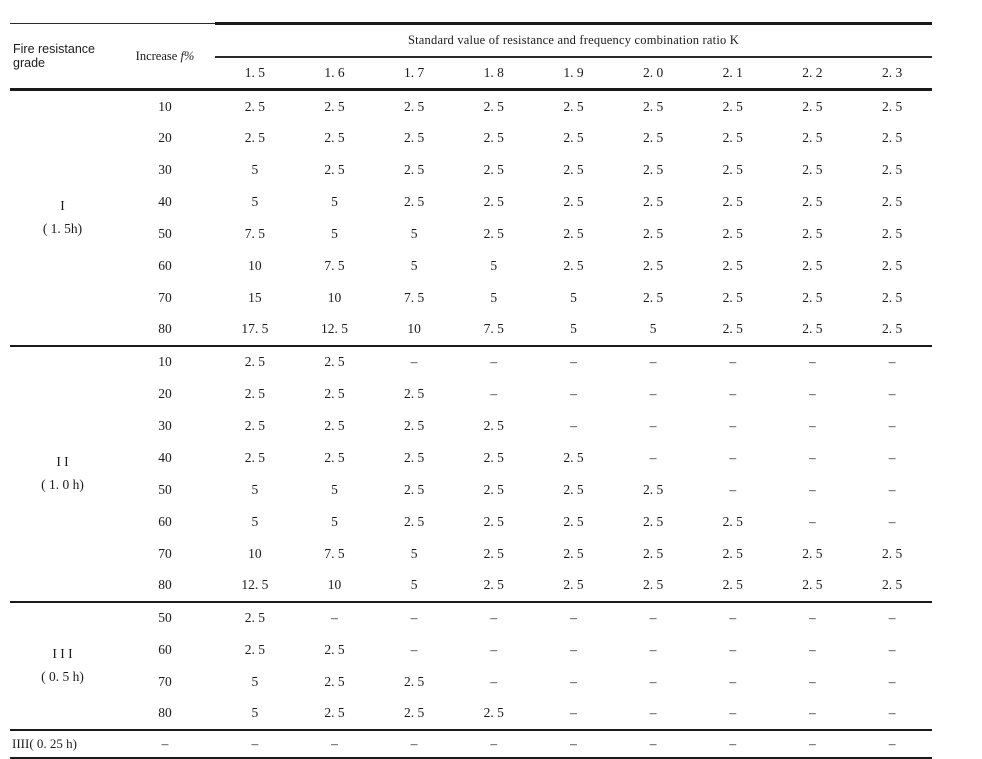  I want to click on k-value-cell: 17. 5, so click(255, 329).